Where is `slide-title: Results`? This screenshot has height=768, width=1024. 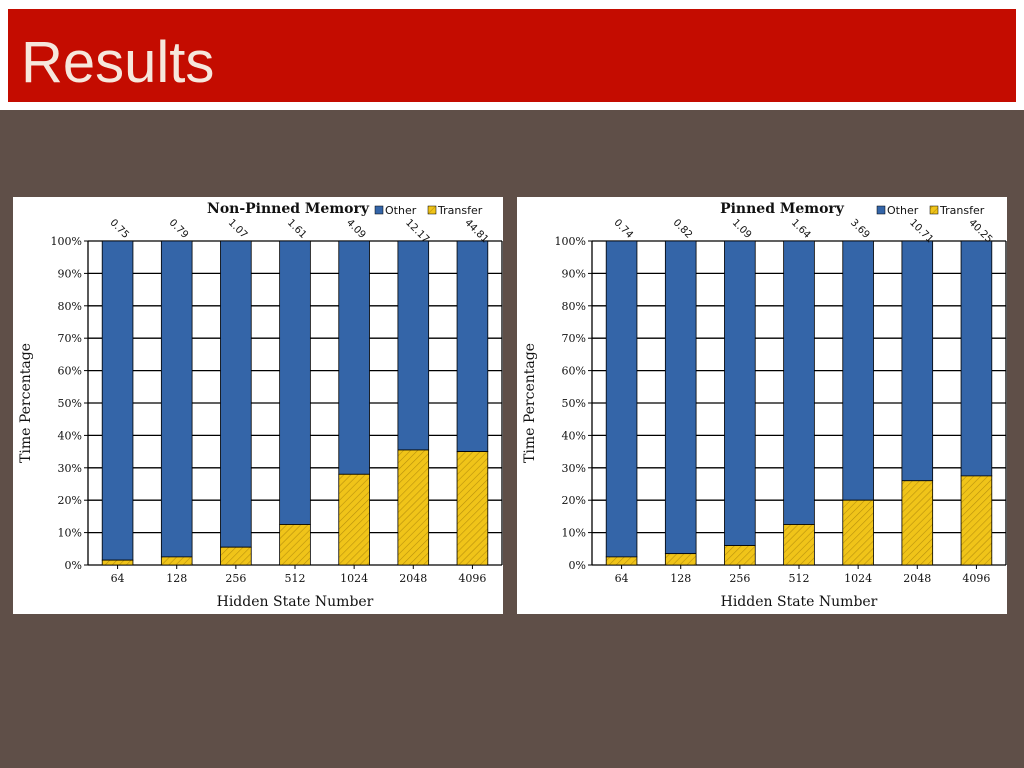
slide-title: Results is located at coordinates (118, 62).